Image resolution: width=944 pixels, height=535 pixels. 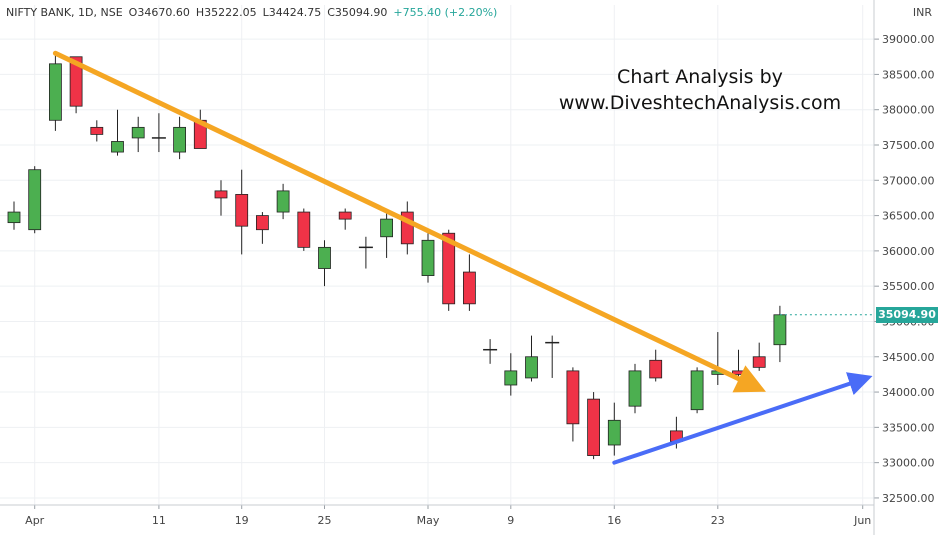 I want to click on y-tick-label: 32500.00, so click(x=908, y=498).